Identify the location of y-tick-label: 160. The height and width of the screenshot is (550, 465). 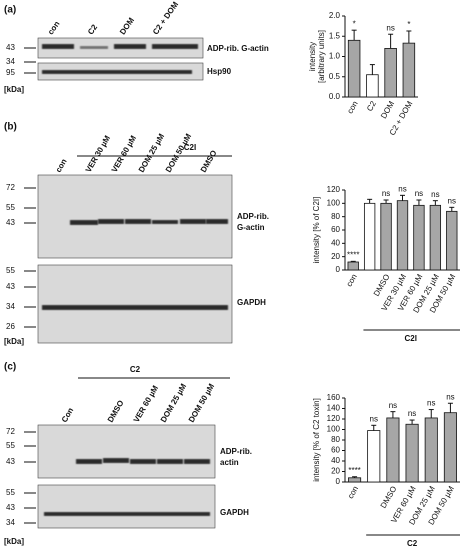
(334, 397).